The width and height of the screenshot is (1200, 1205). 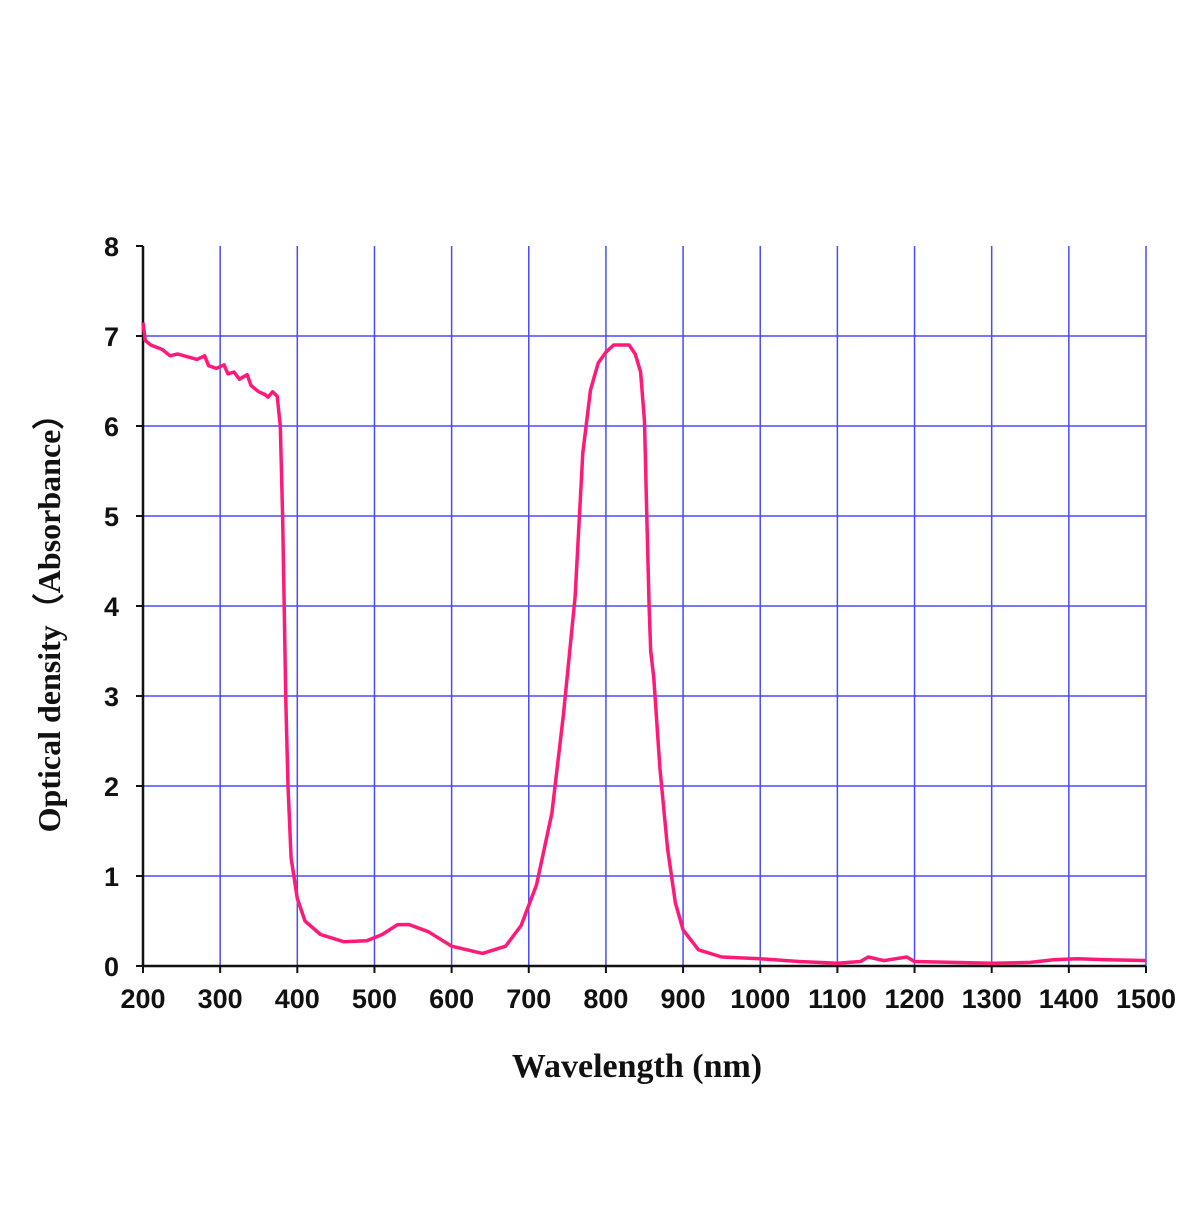 What do you see at coordinates (111, 877) in the screenshot?
I see `y-tick-label: 1` at bounding box center [111, 877].